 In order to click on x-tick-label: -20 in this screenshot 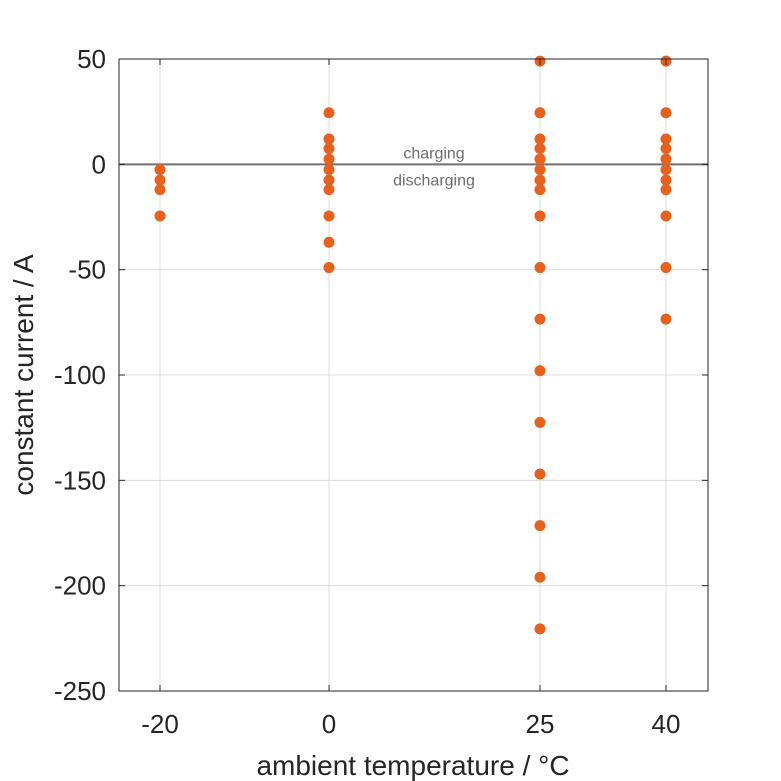, I will do `click(160, 724)`.